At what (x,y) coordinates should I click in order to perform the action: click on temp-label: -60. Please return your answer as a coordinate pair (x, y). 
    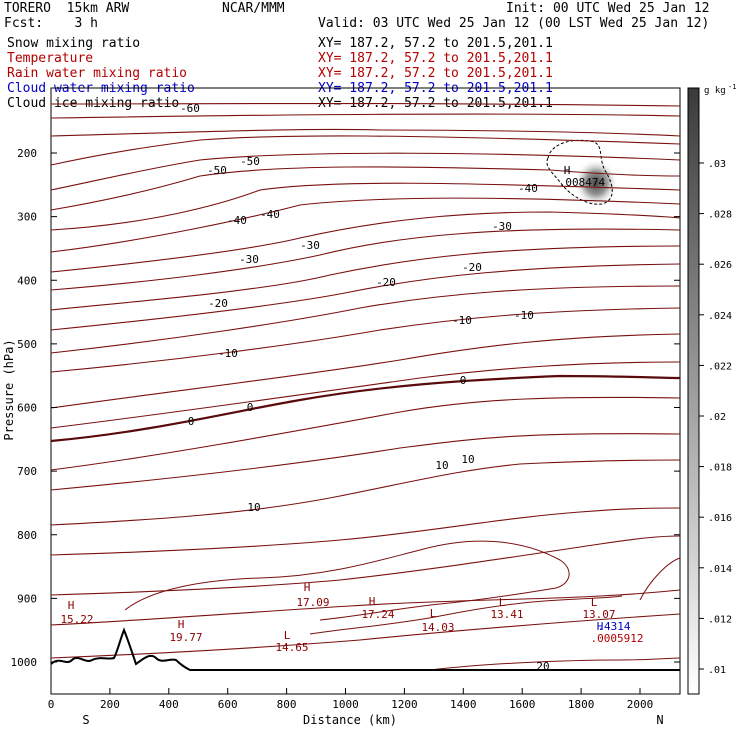
    Looking at the image, I should click on (190, 108).